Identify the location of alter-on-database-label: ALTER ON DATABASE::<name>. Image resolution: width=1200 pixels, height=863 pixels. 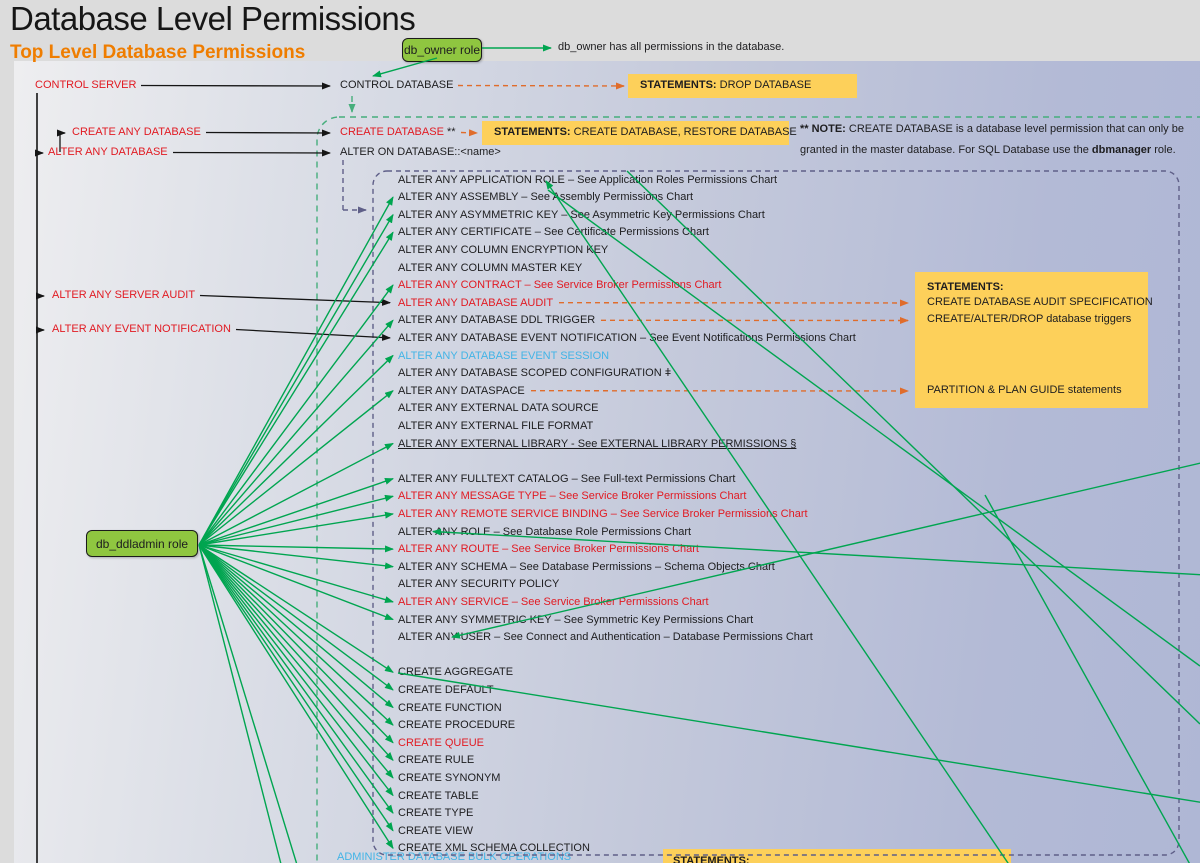
(420, 152).